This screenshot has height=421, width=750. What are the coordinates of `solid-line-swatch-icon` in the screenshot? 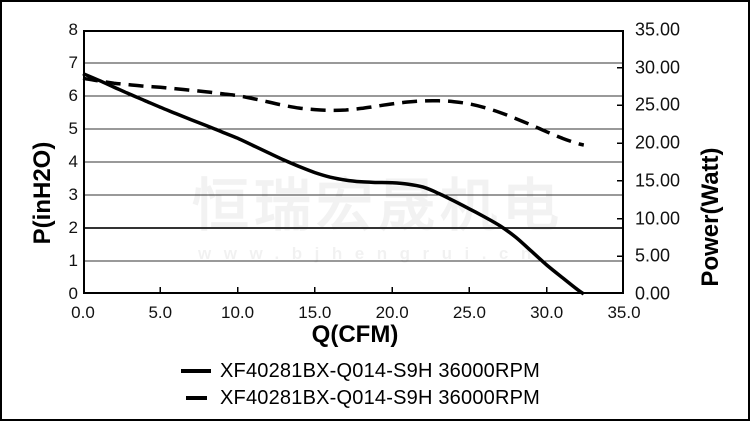 It's located at (196, 371).